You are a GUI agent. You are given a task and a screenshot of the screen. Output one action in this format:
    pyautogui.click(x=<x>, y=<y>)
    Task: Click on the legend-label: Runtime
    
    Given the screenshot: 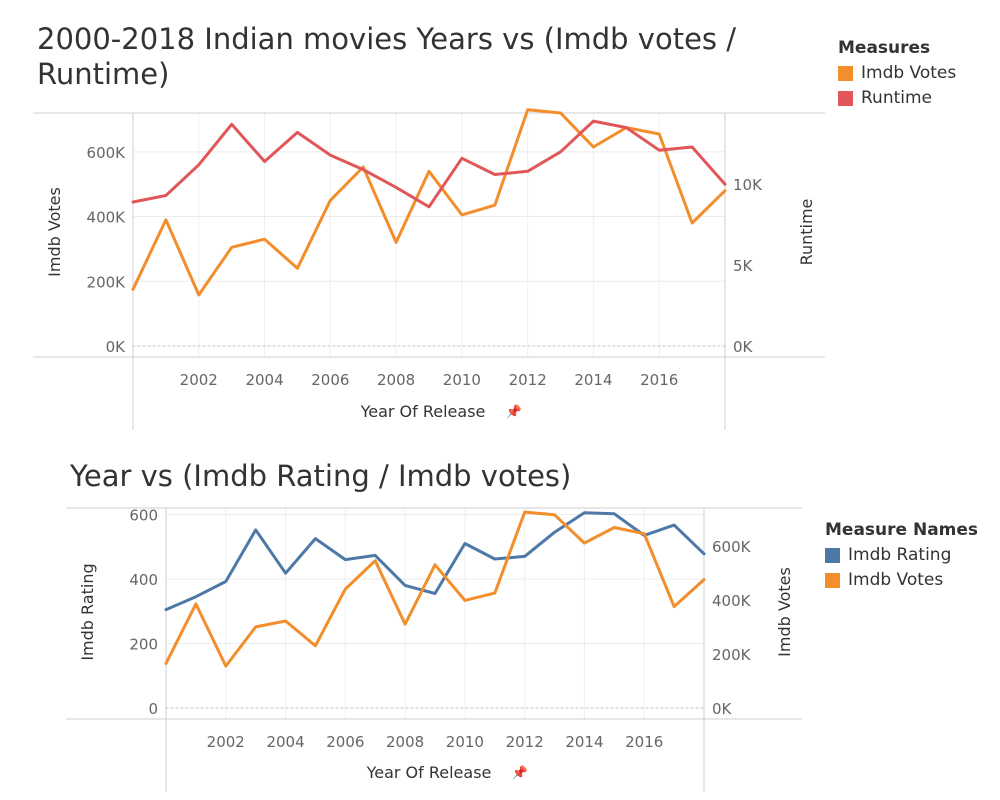 What is the action you would take?
    pyautogui.click(x=897, y=98)
    